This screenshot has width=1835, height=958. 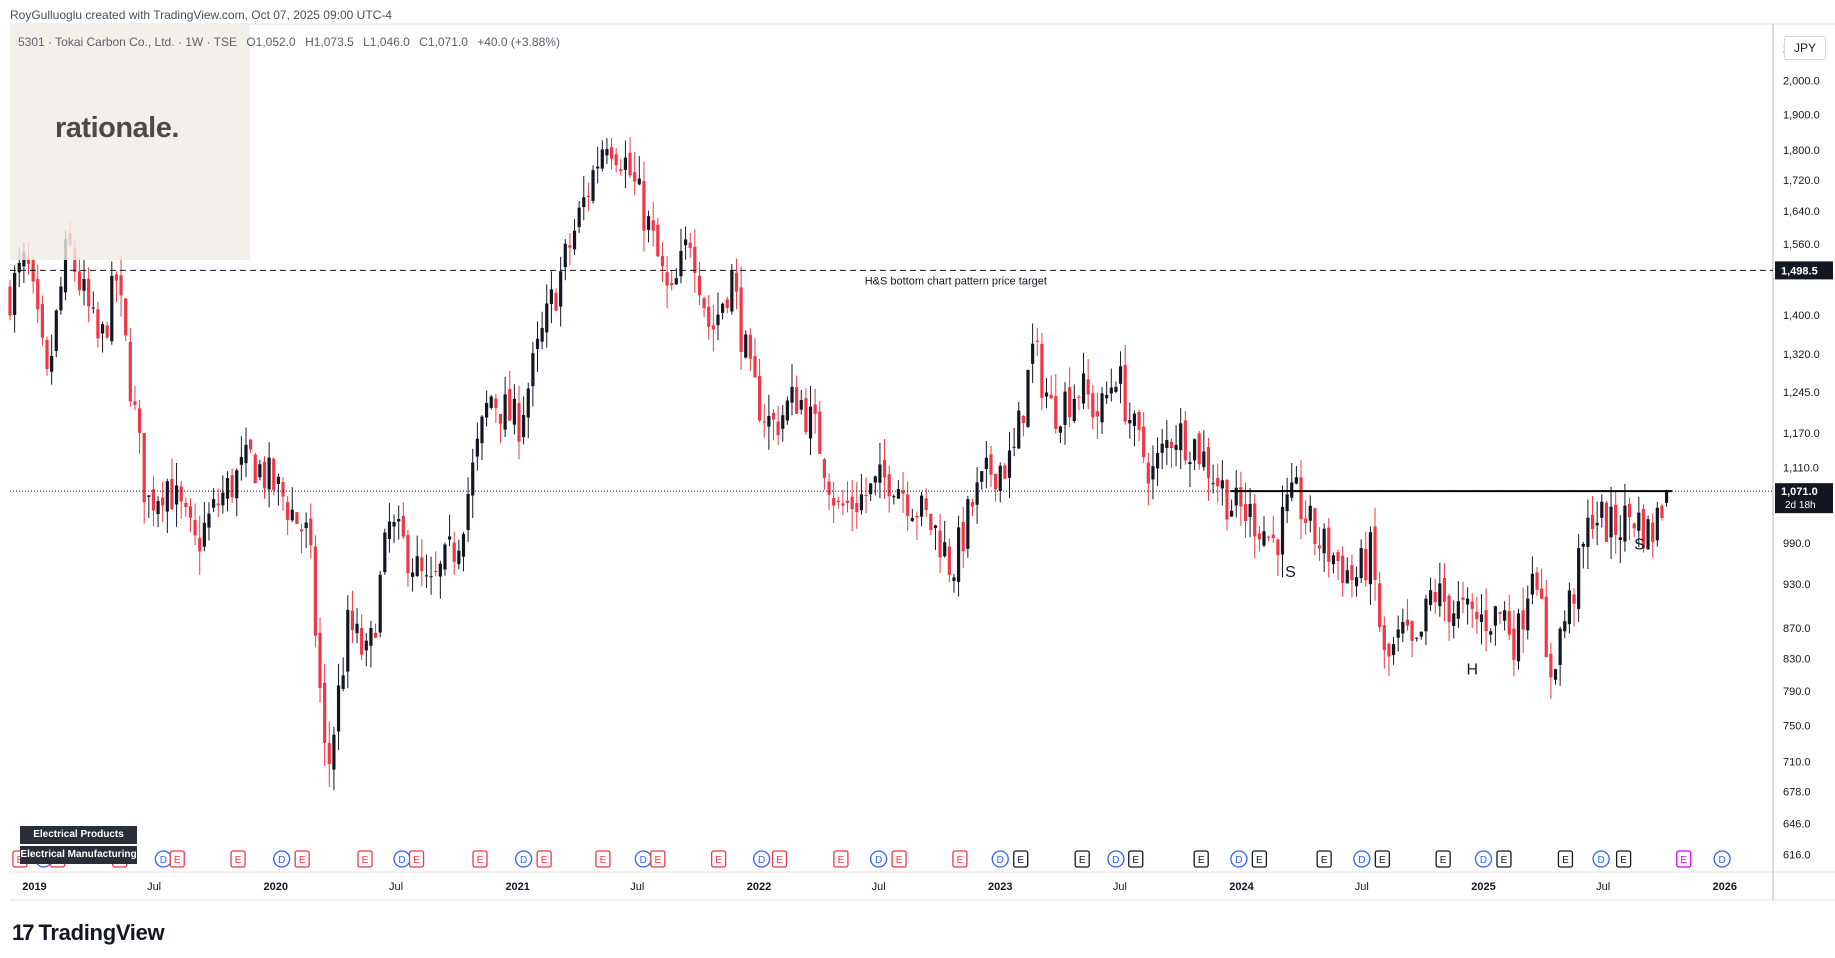 What do you see at coordinates (1801, 151) in the screenshot?
I see `price-tick-label: 1,800.0` at bounding box center [1801, 151].